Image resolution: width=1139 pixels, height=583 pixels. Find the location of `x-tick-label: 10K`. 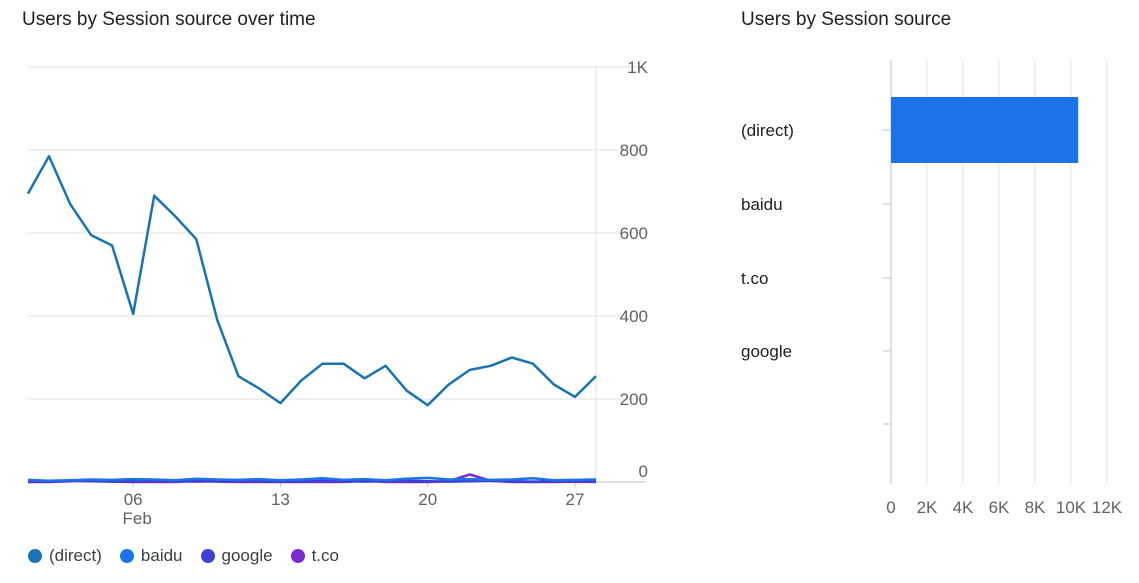

x-tick-label: 10K is located at coordinates (1071, 507).